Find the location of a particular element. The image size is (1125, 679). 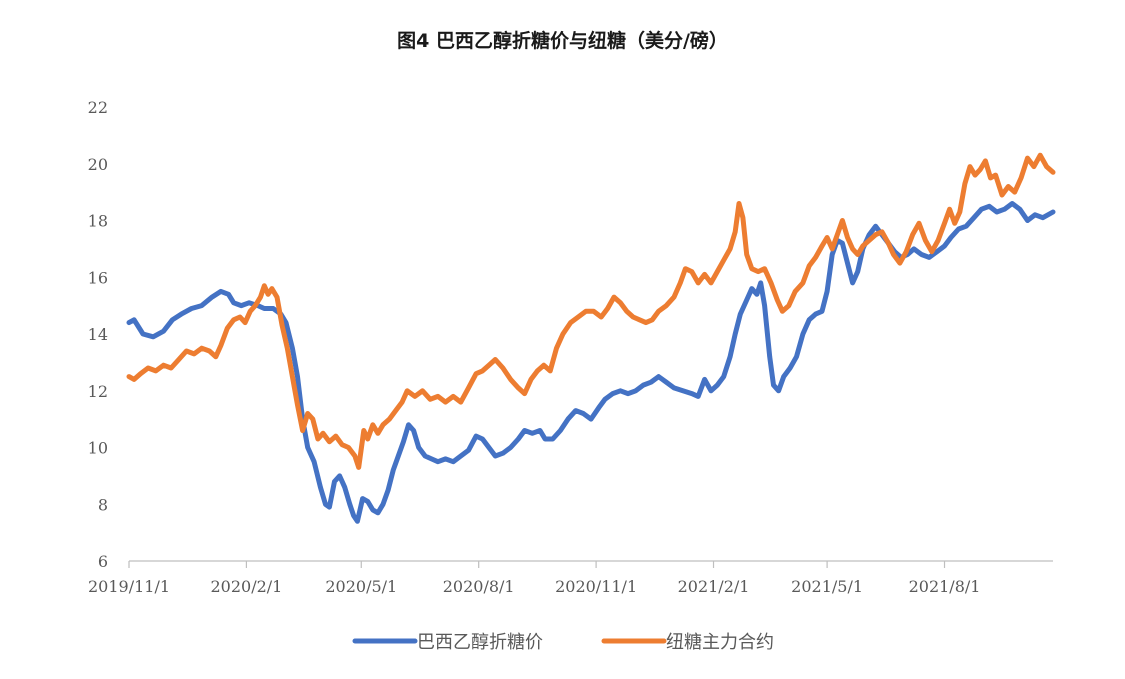

y-tick-label: 20 is located at coordinates (98, 164).